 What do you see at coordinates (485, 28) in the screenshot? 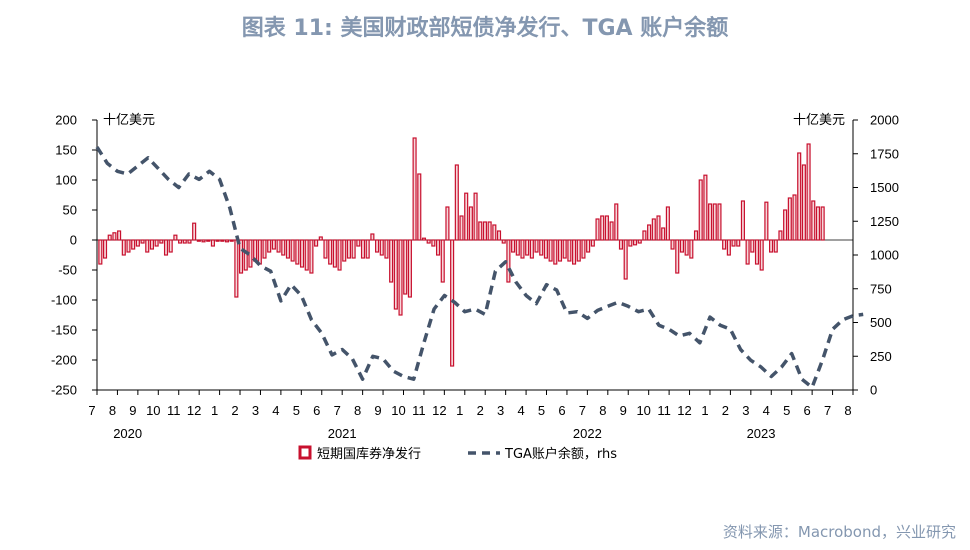
I see `page-title: 图表 11: 美国财政部短债净发行、TGA 账户余额` at bounding box center [485, 28].